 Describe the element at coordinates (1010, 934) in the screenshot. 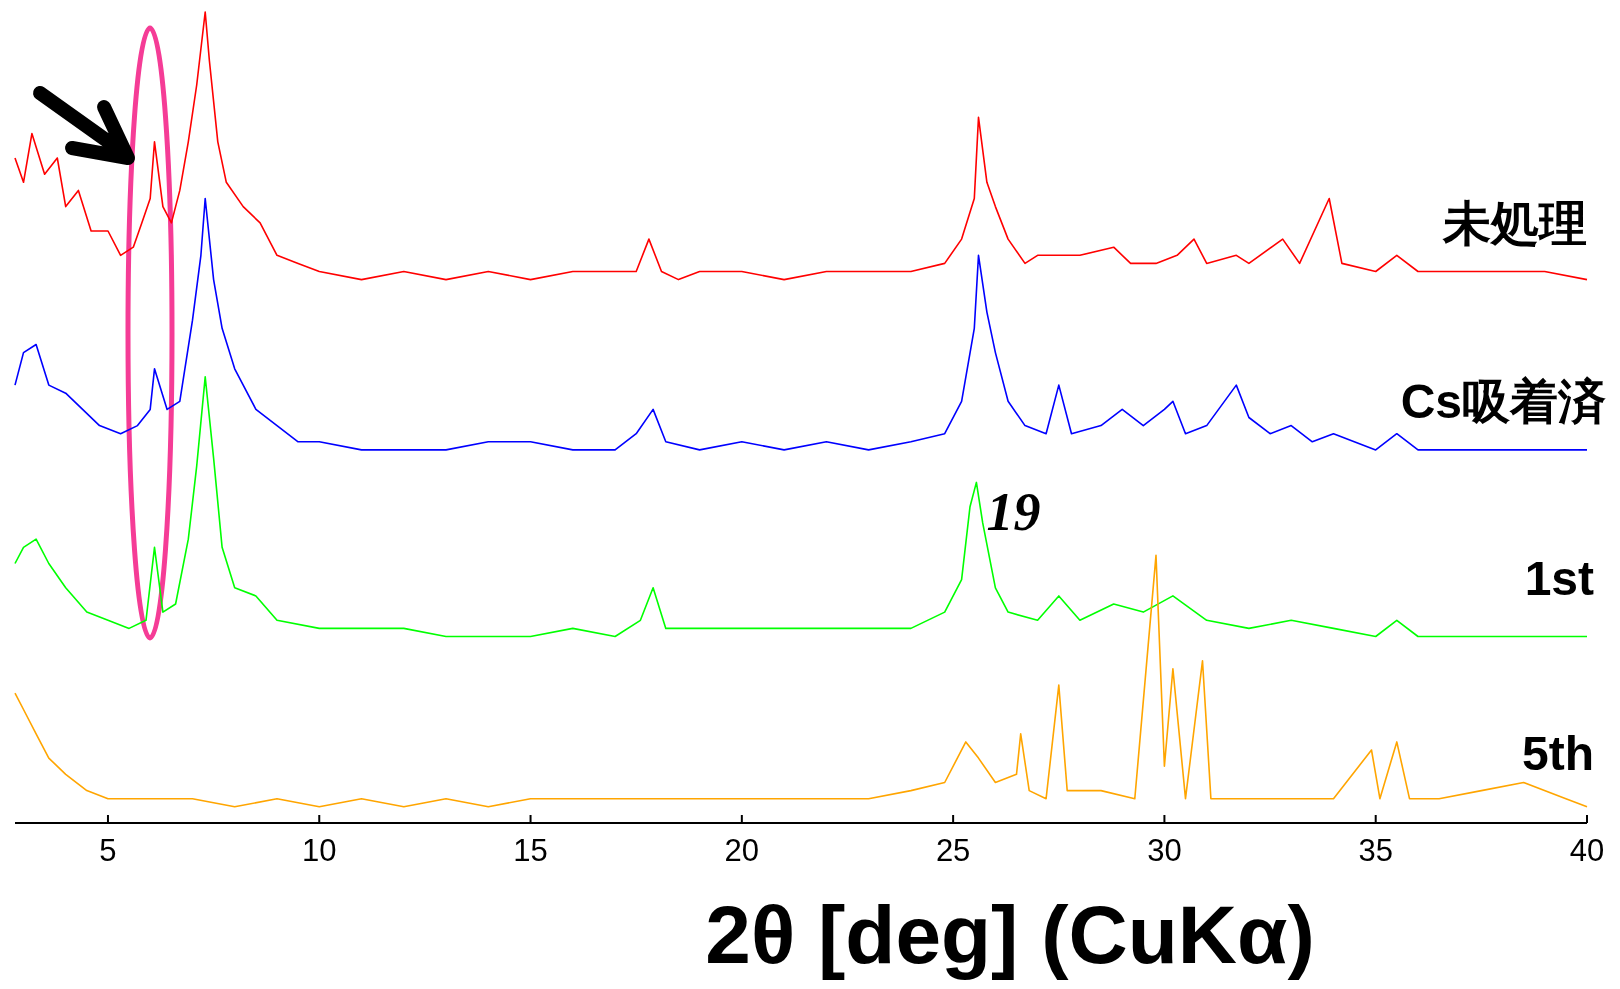

I see `x-axis-title: 2θ [deg] (CuKα)` at that location.